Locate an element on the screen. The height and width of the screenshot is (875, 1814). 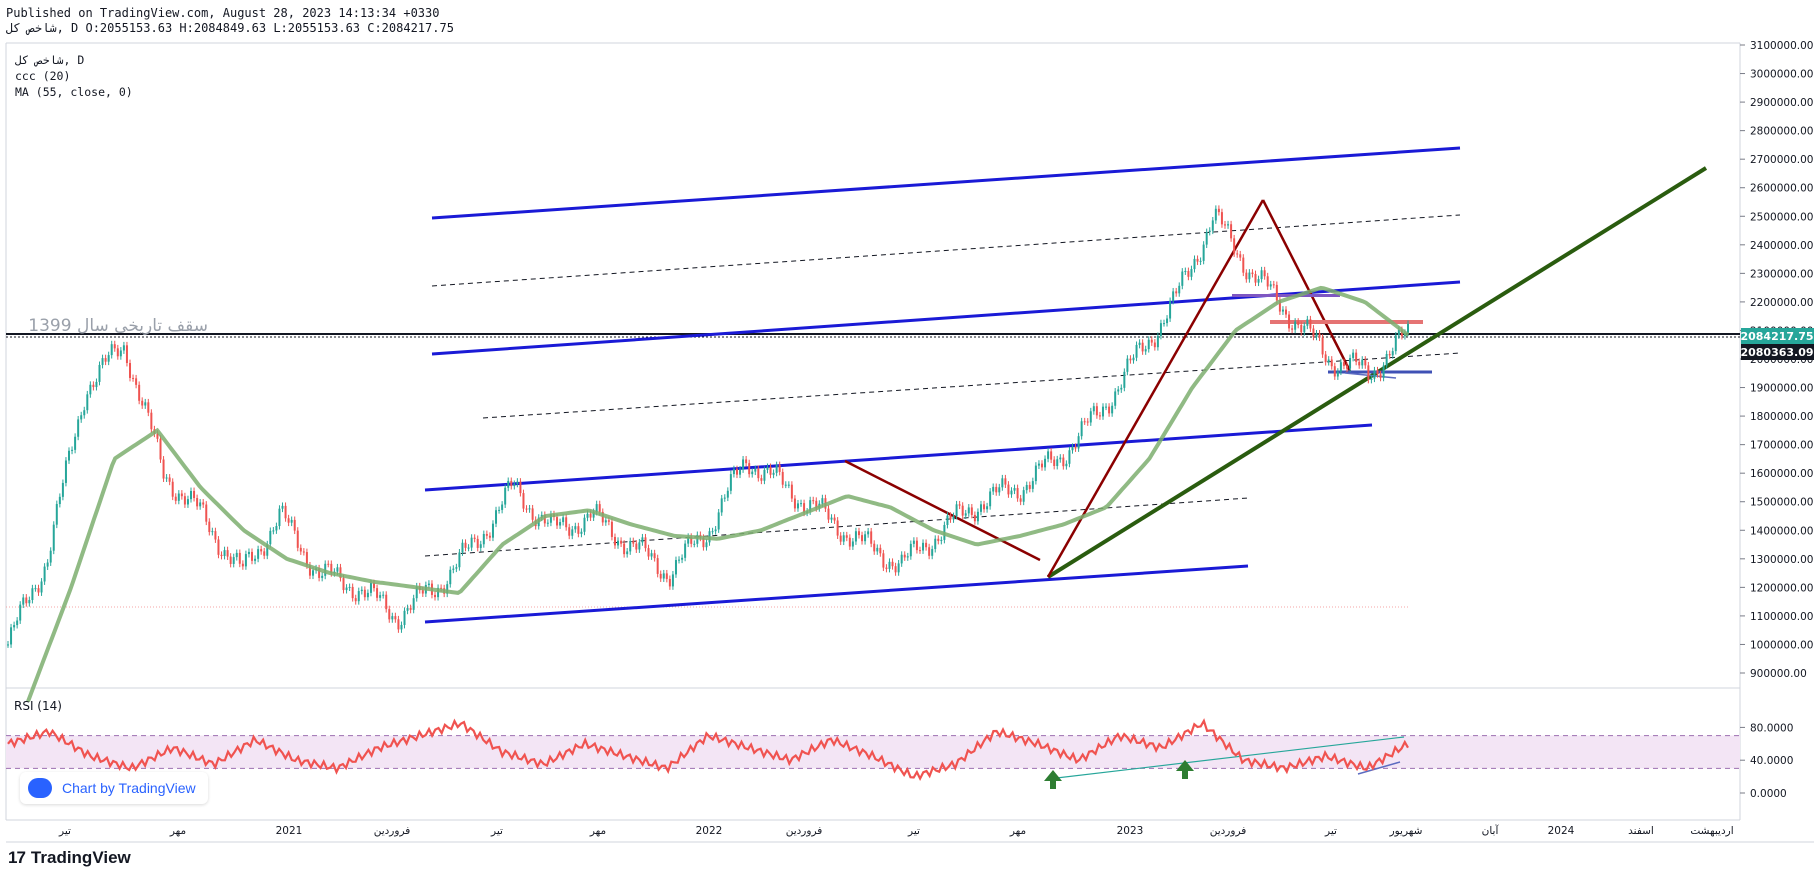
price-tick-label: 1700000.00 is located at coordinates (1781, 446).